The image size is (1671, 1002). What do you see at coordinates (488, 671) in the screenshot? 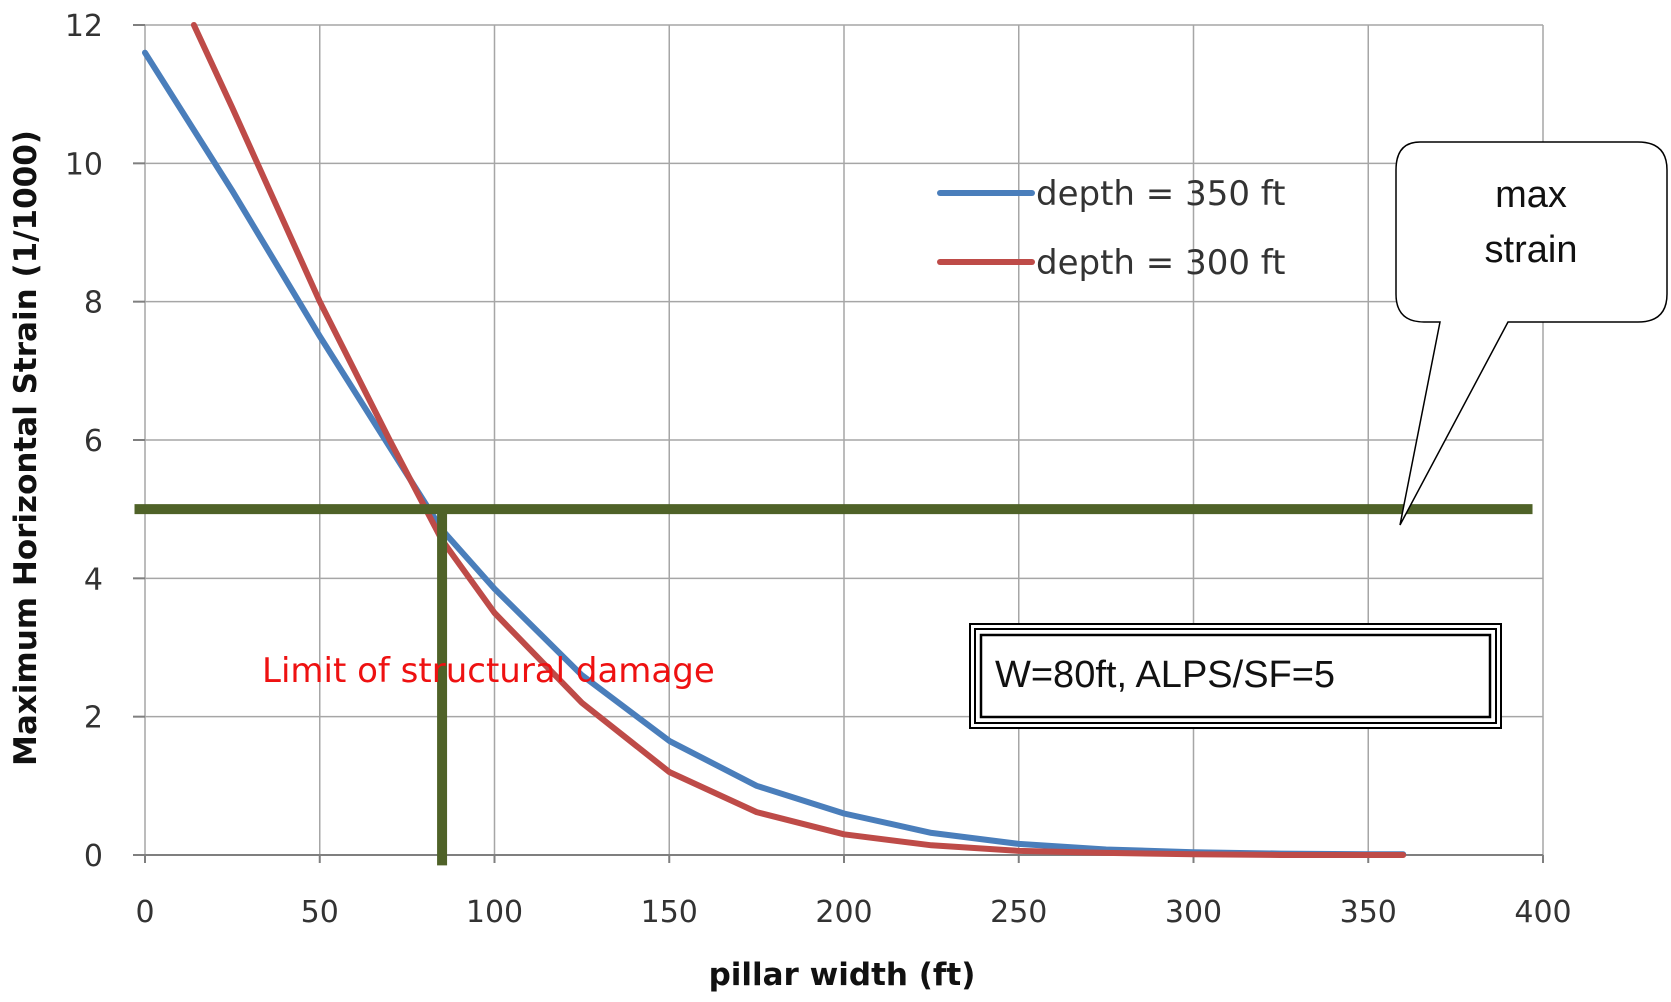
I see `annotation-structural-damage: Limit of structural damage` at bounding box center [488, 671].